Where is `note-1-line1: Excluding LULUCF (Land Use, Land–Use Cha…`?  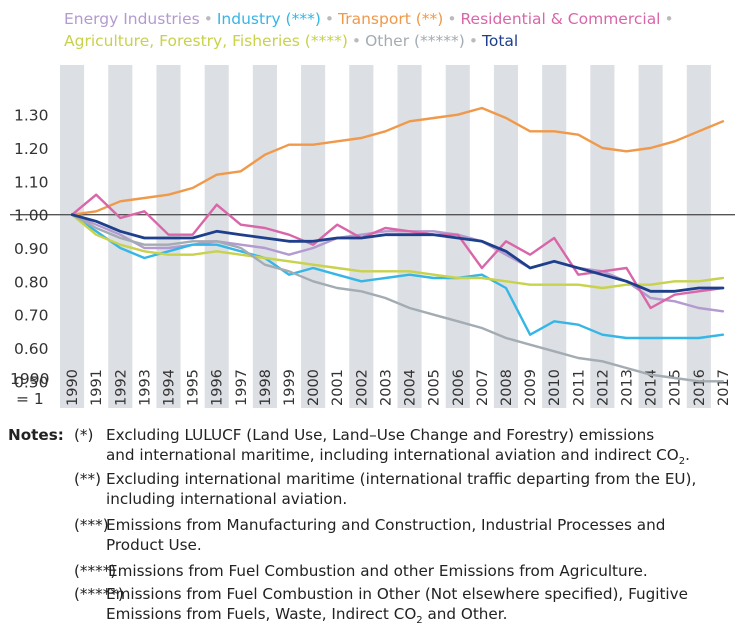
note-1-line1: Excluding LULUCF (Land Use, Land–Use Cha… is located at coordinates (380, 435).